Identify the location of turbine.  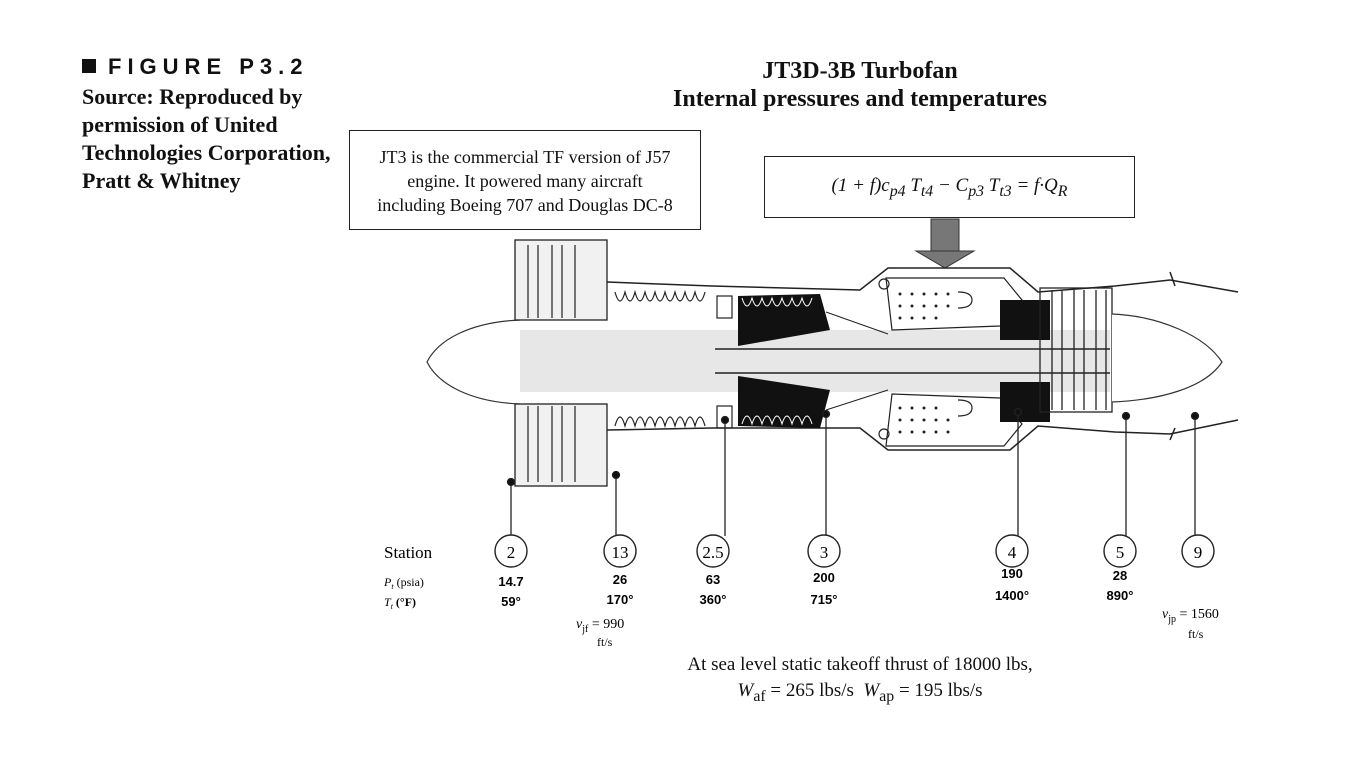
(1076, 350).